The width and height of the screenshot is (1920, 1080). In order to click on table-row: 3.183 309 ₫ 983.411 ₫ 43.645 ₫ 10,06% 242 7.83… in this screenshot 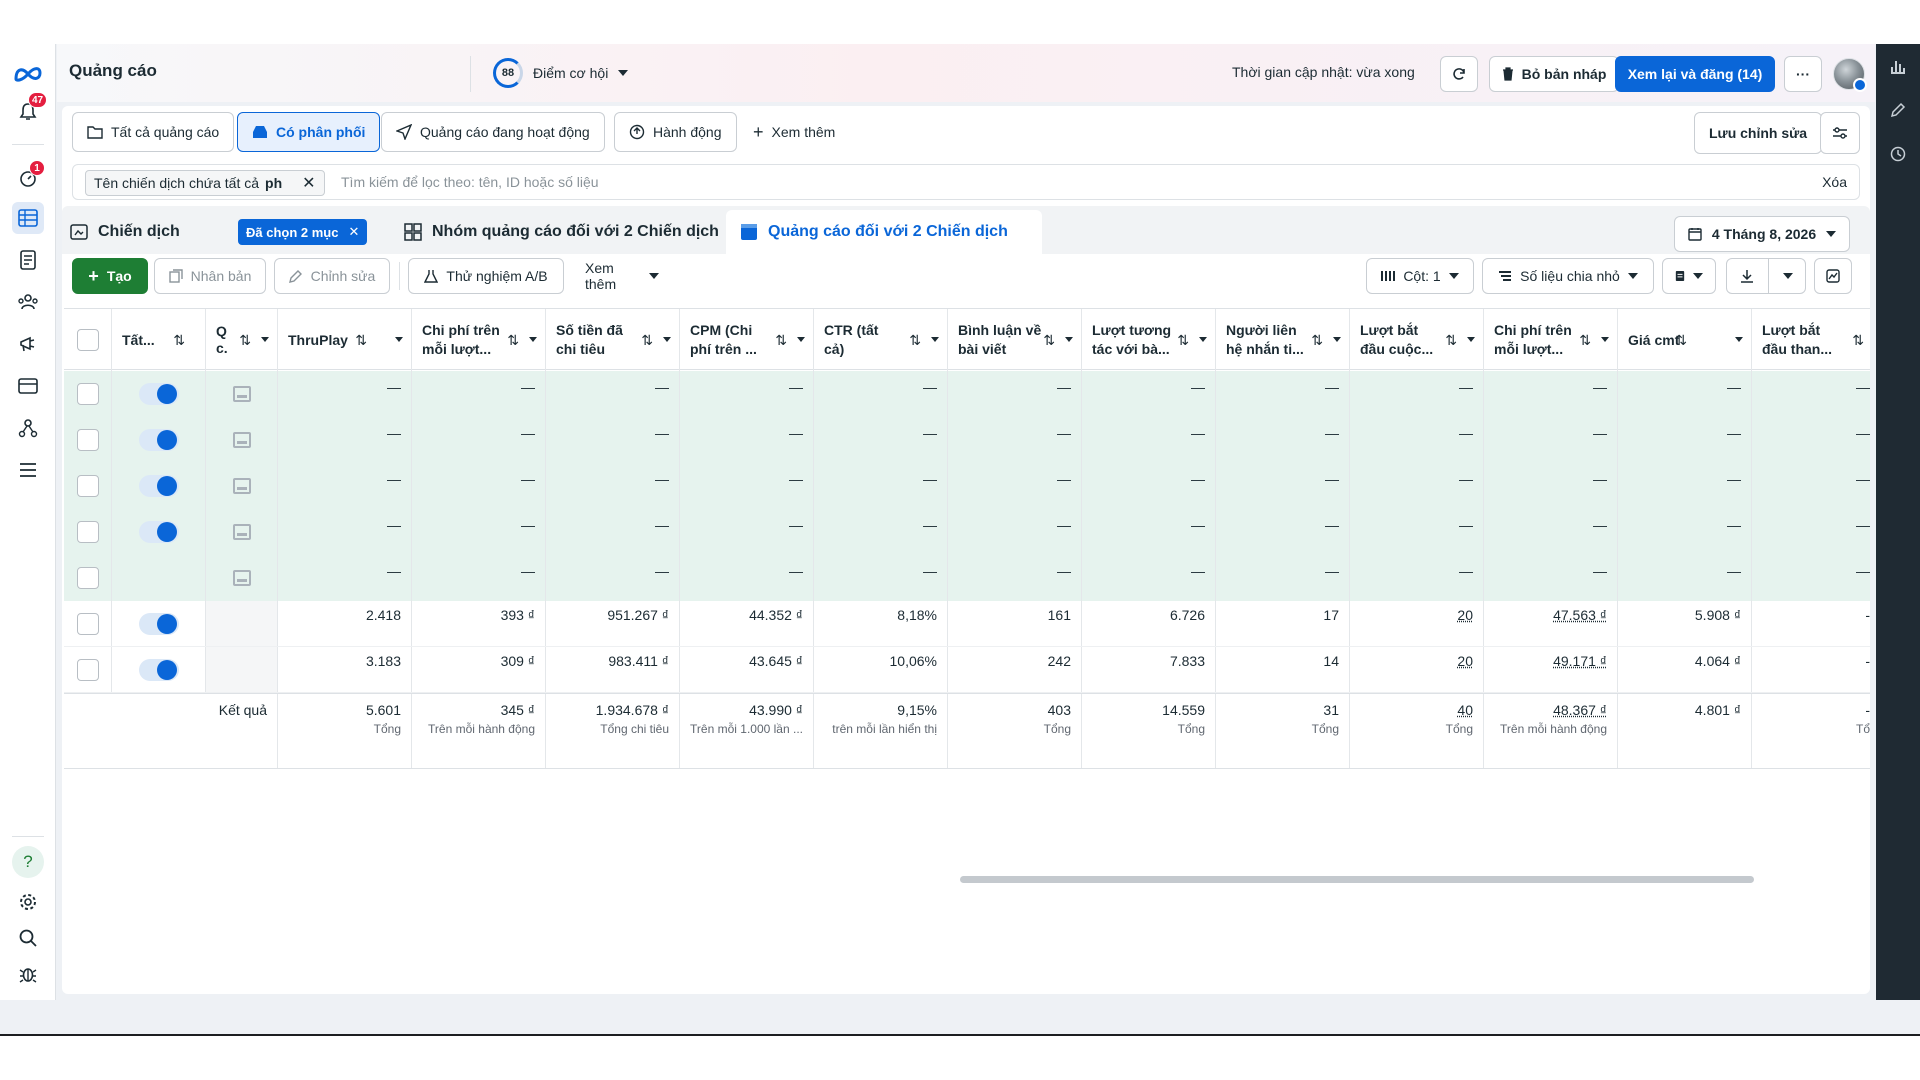, I will do `click(967, 670)`.